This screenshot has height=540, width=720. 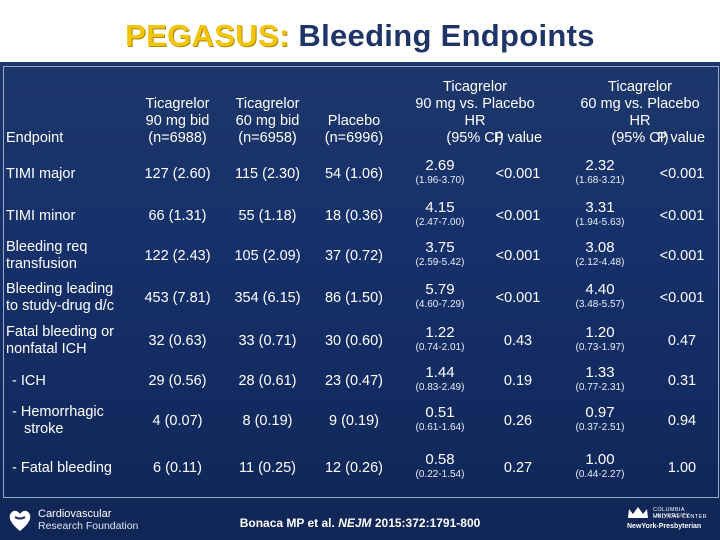 I want to click on cell-ci-60: (0.44-2.27), so click(x=600, y=474).